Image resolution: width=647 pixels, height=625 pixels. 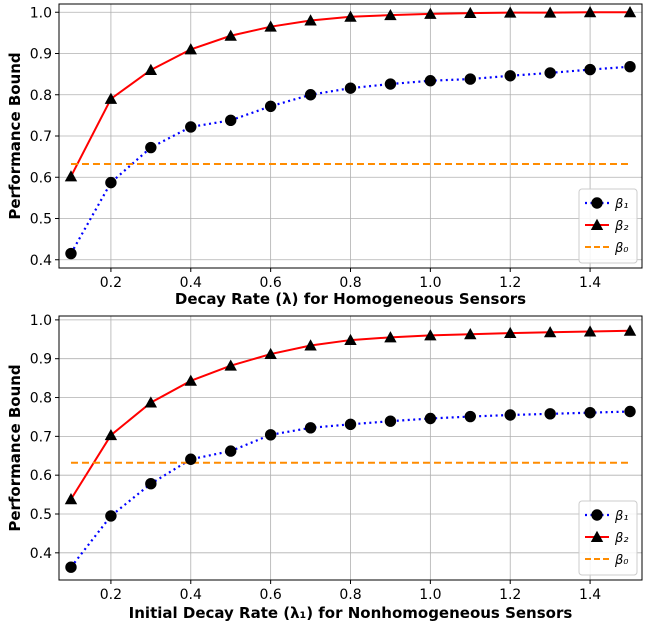 I want to click on x-axis-label: Decay Rate (λ) for Homogeneous Sensors, so click(x=350, y=299).